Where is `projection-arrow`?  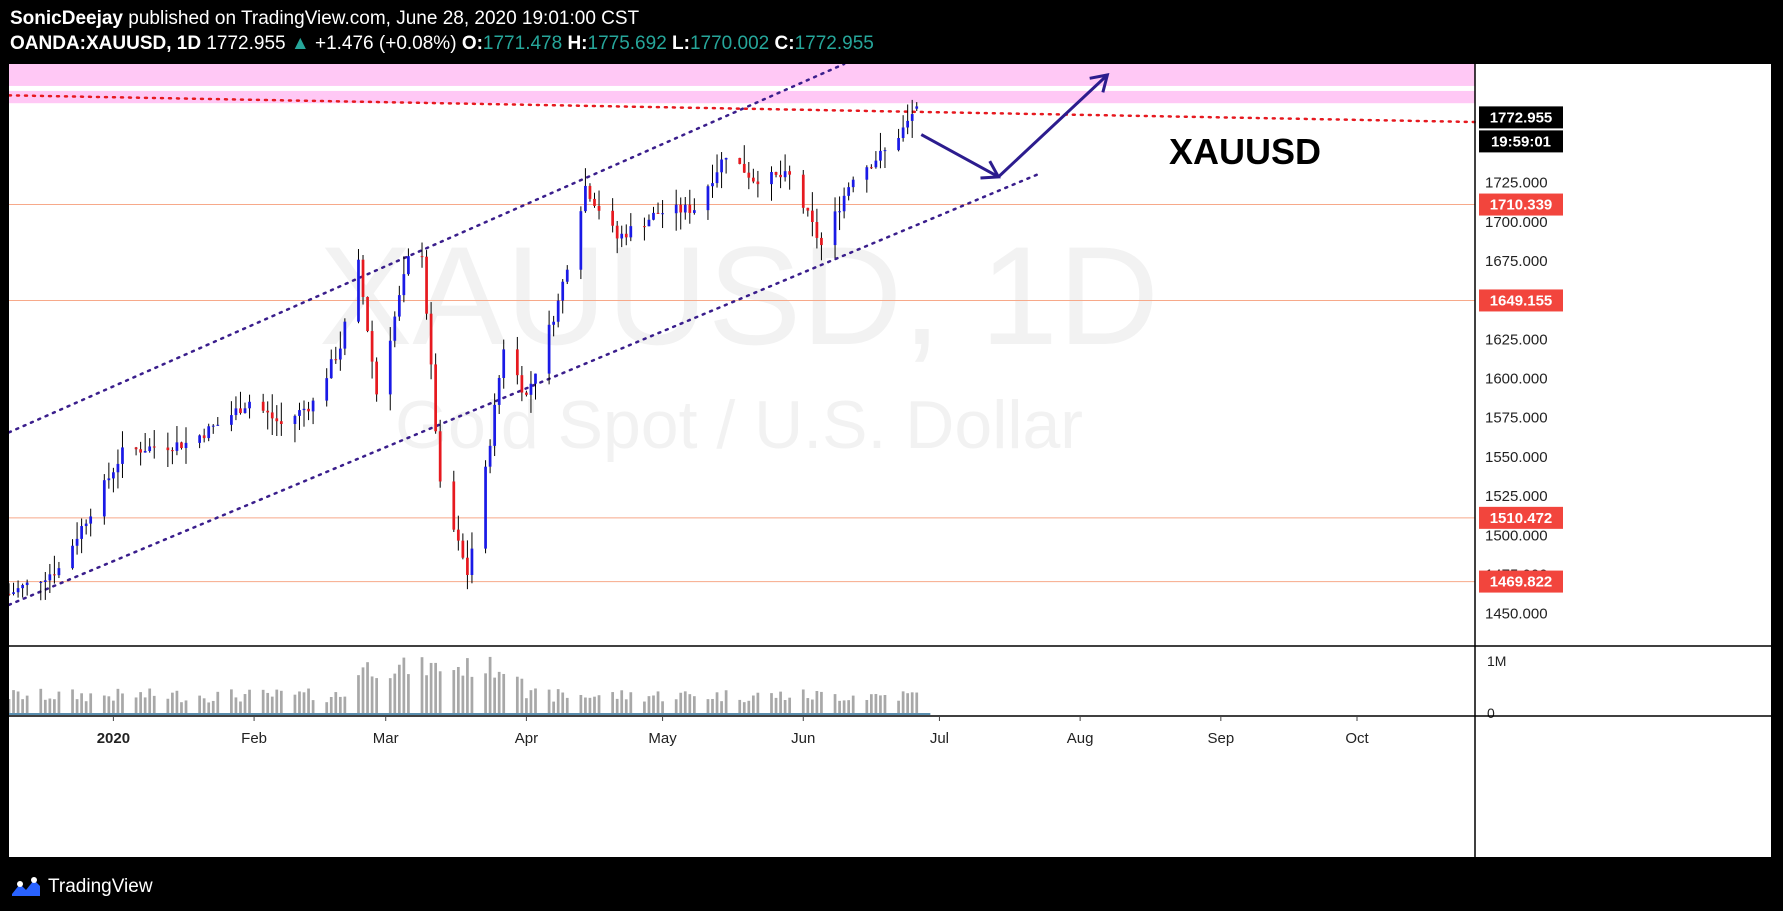
projection-arrow is located at coordinates (1053, 125).